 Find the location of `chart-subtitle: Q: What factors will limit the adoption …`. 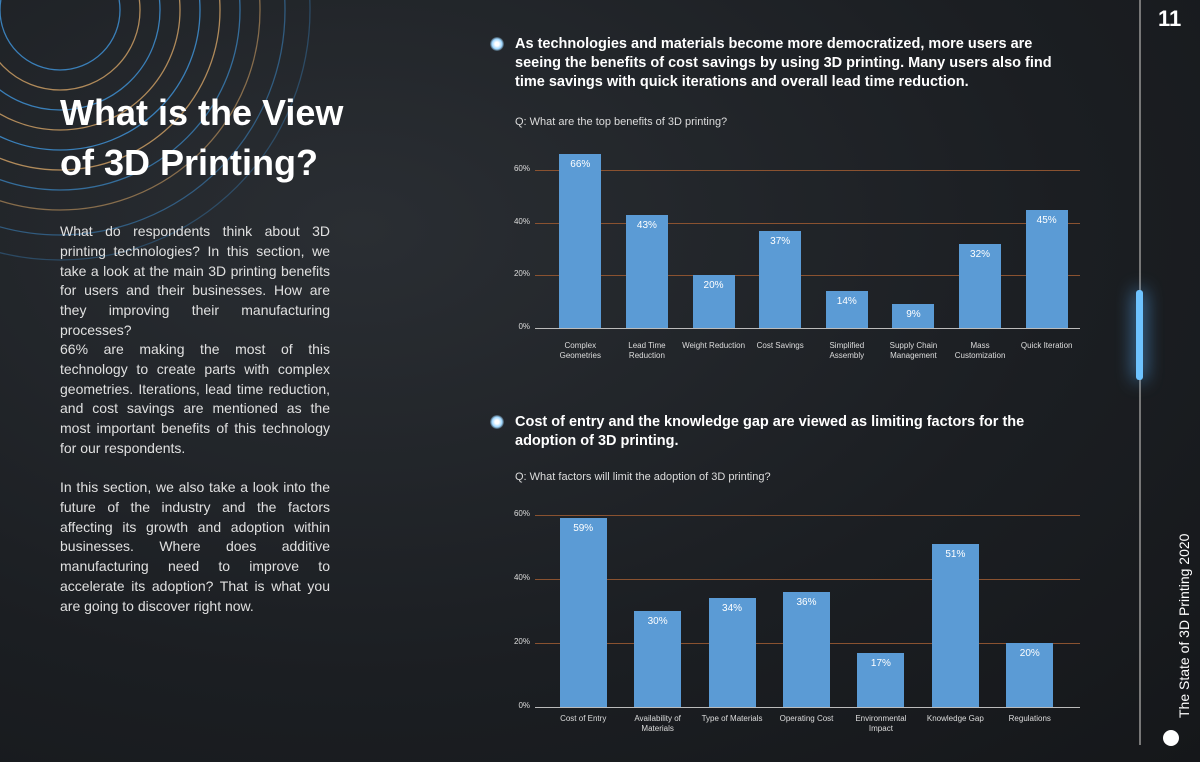

chart-subtitle: Q: What factors will limit the adoption … is located at coordinates (643, 477).